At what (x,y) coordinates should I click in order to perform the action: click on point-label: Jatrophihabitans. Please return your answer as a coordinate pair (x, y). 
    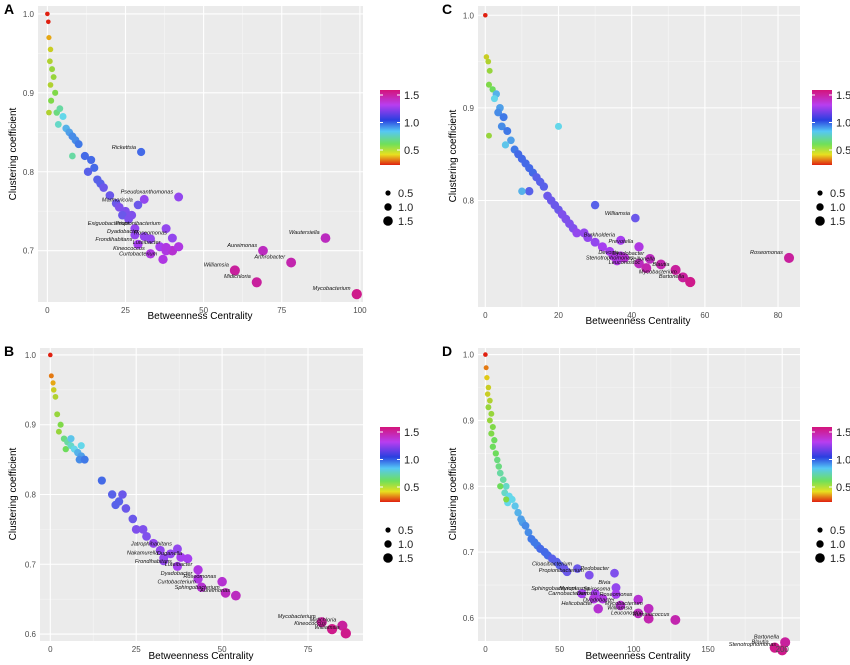
    Looking at the image, I should click on (151, 544).